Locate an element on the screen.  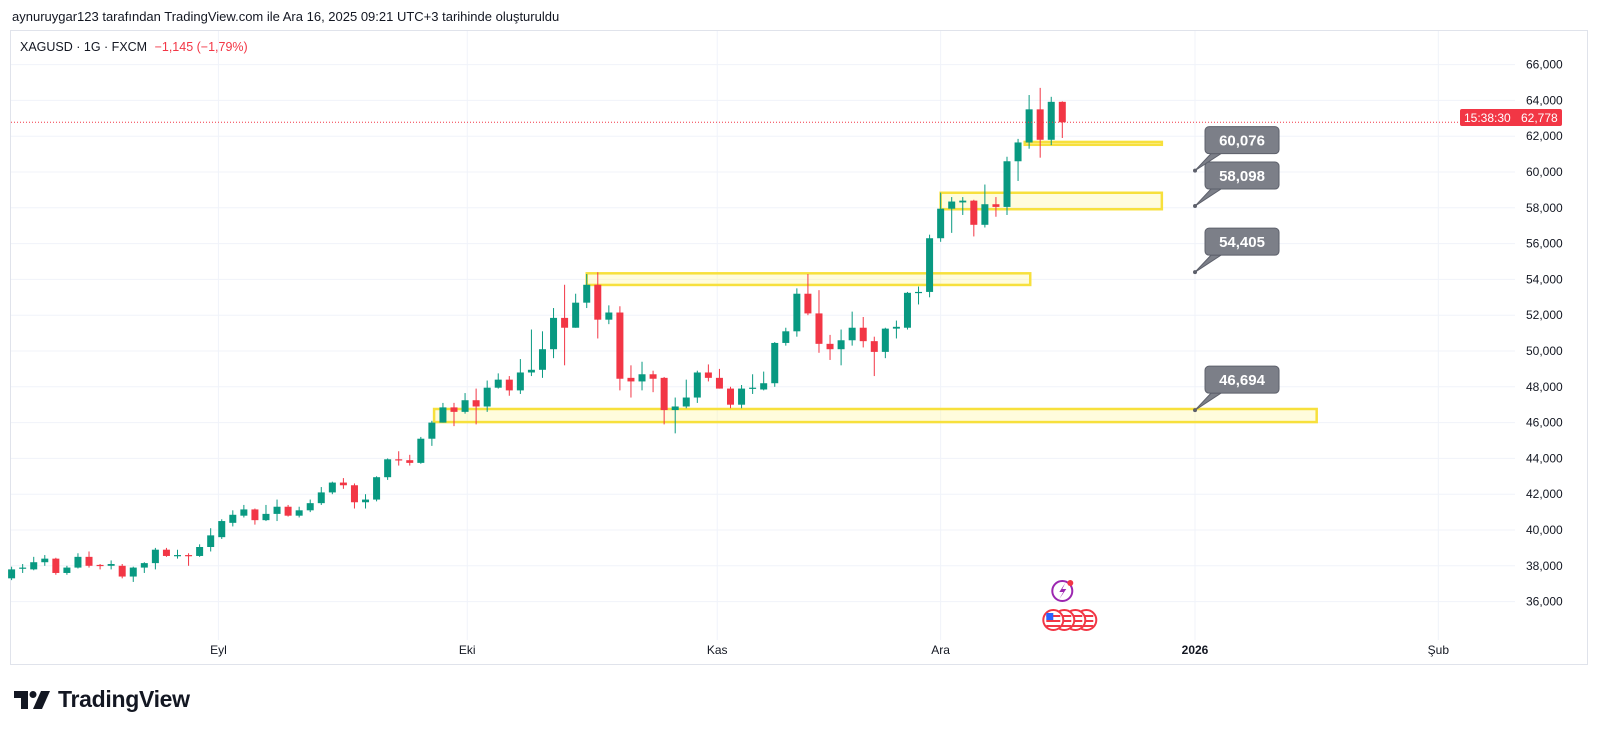
callout-label: 60,076 is located at coordinates (1242, 141).